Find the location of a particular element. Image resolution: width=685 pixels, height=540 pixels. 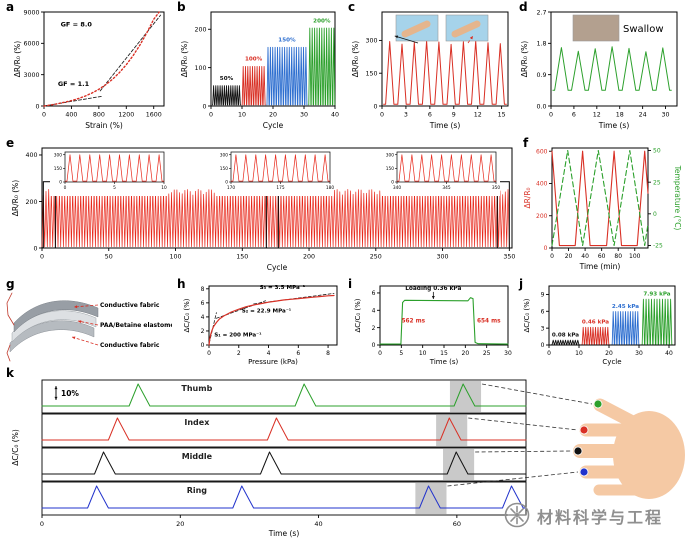

throat-photo is located at coordinates (596, 28).